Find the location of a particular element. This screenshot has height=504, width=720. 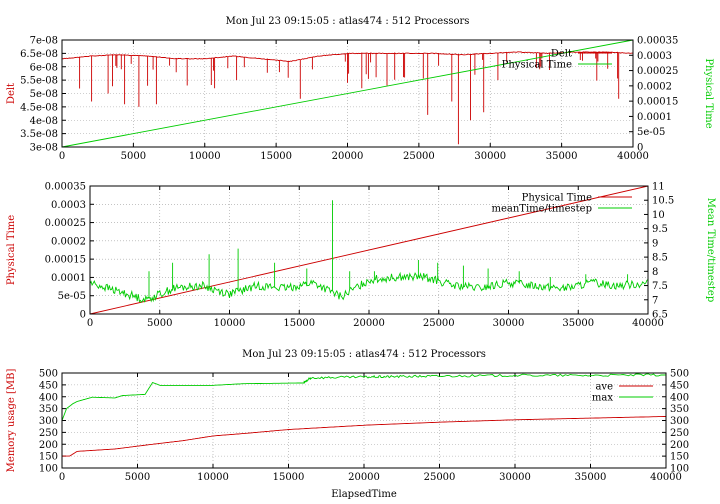

y2-tick-label: 150 is located at coordinates (679, 457).